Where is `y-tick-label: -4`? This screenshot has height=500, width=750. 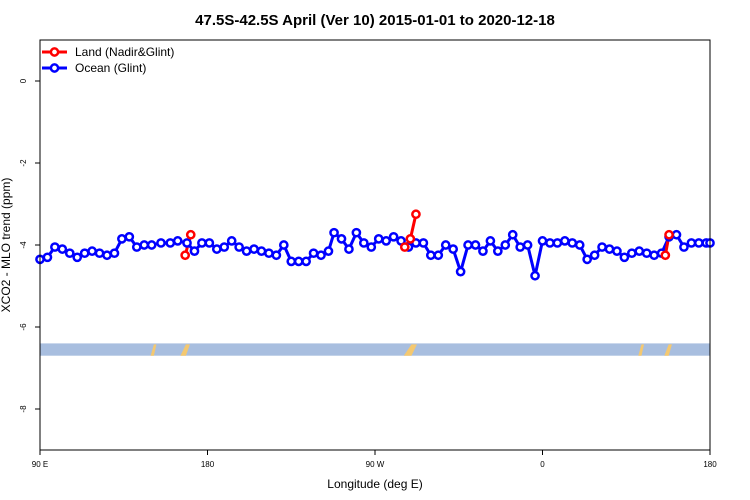
y-tick-label: -4 is located at coordinates (23, 245).